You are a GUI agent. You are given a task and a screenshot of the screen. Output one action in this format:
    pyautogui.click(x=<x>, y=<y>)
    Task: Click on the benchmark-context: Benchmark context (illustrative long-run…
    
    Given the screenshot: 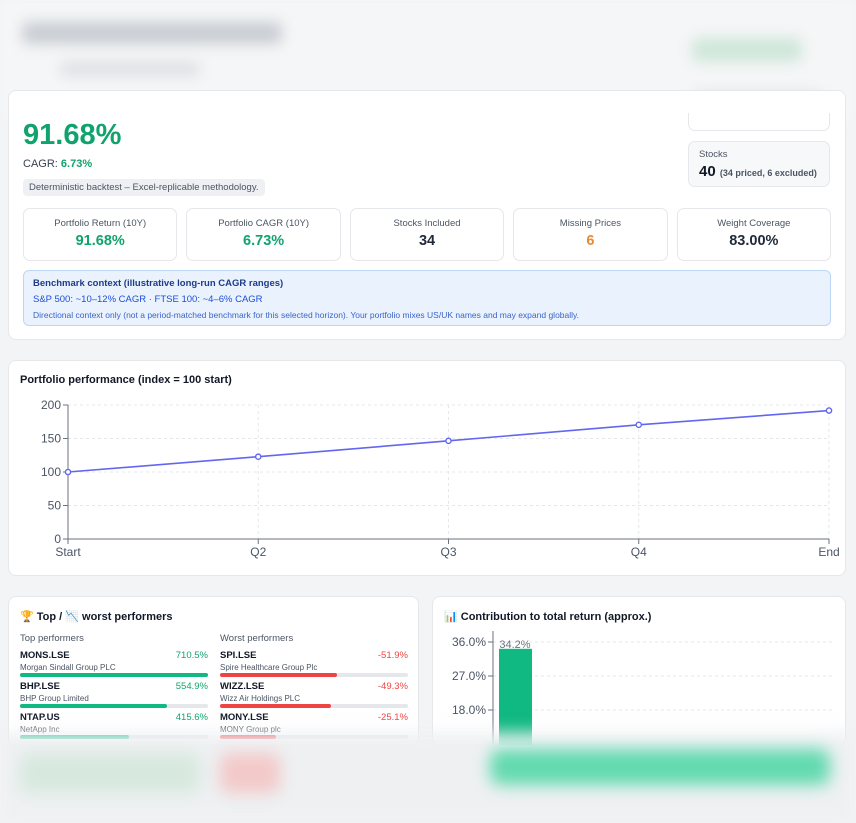 What is the action you would take?
    pyautogui.click(x=427, y=298)
    